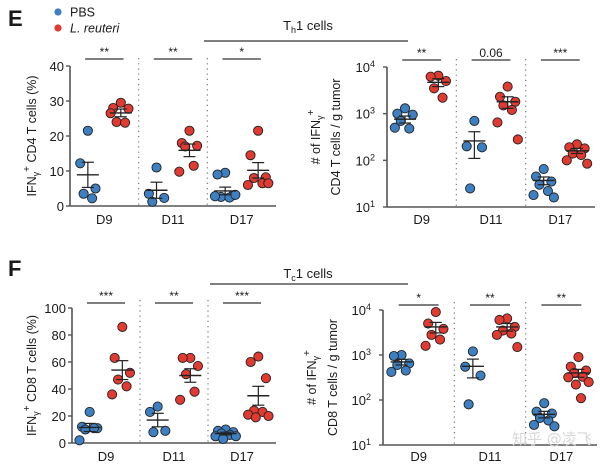  What do you see at coordinates (55, 308) in the screenshot?
I see `y-tick-label: 100` at bounding box center [55, 308].